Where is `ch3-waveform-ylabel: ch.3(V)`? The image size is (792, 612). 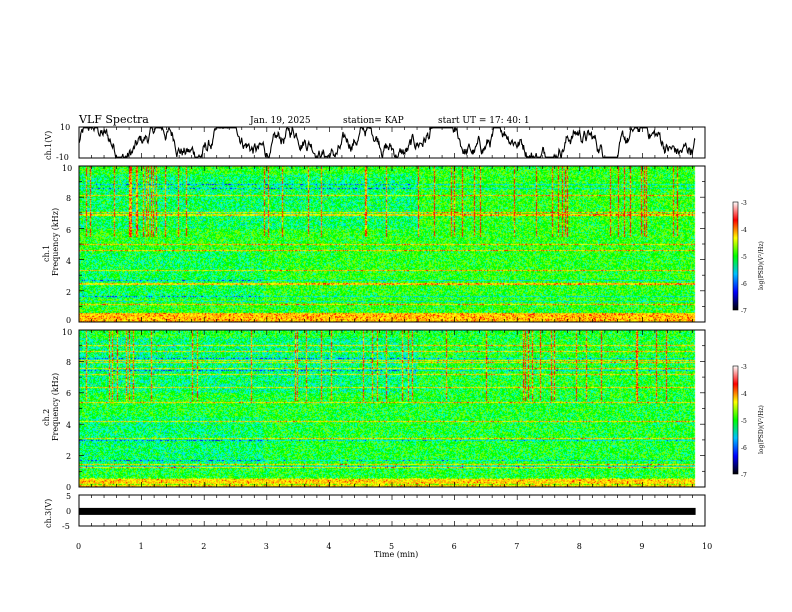 ch3-waveform-ylabel: ch.3(V) is located at coordinates (48, 513).